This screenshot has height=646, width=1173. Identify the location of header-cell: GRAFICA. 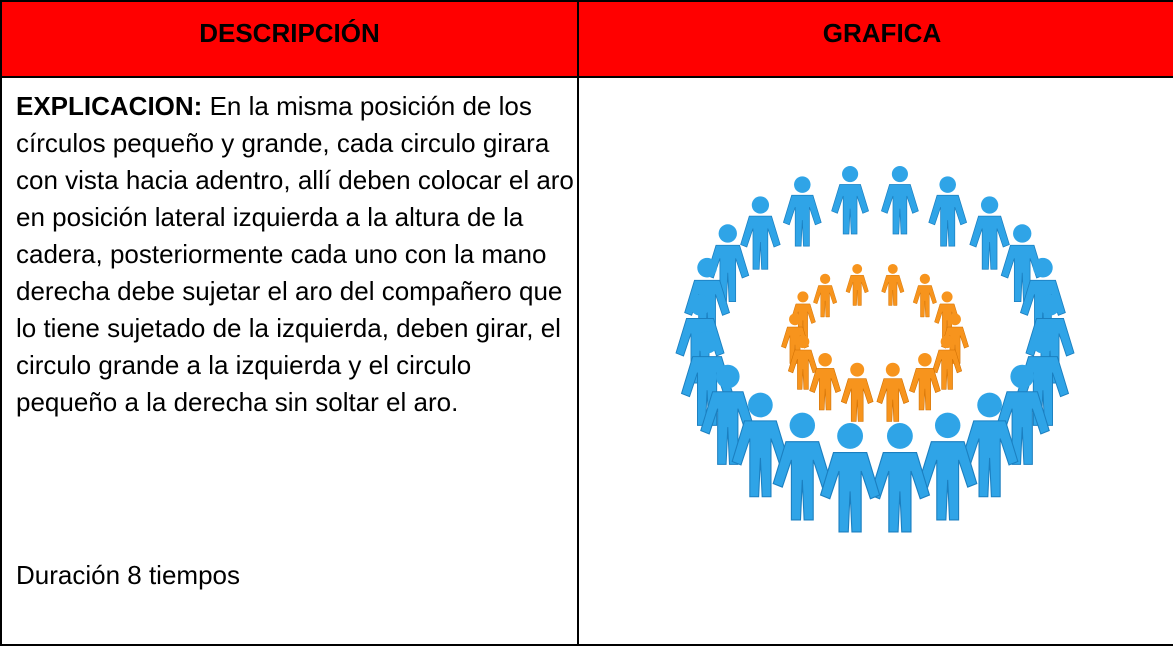
(875, 39).